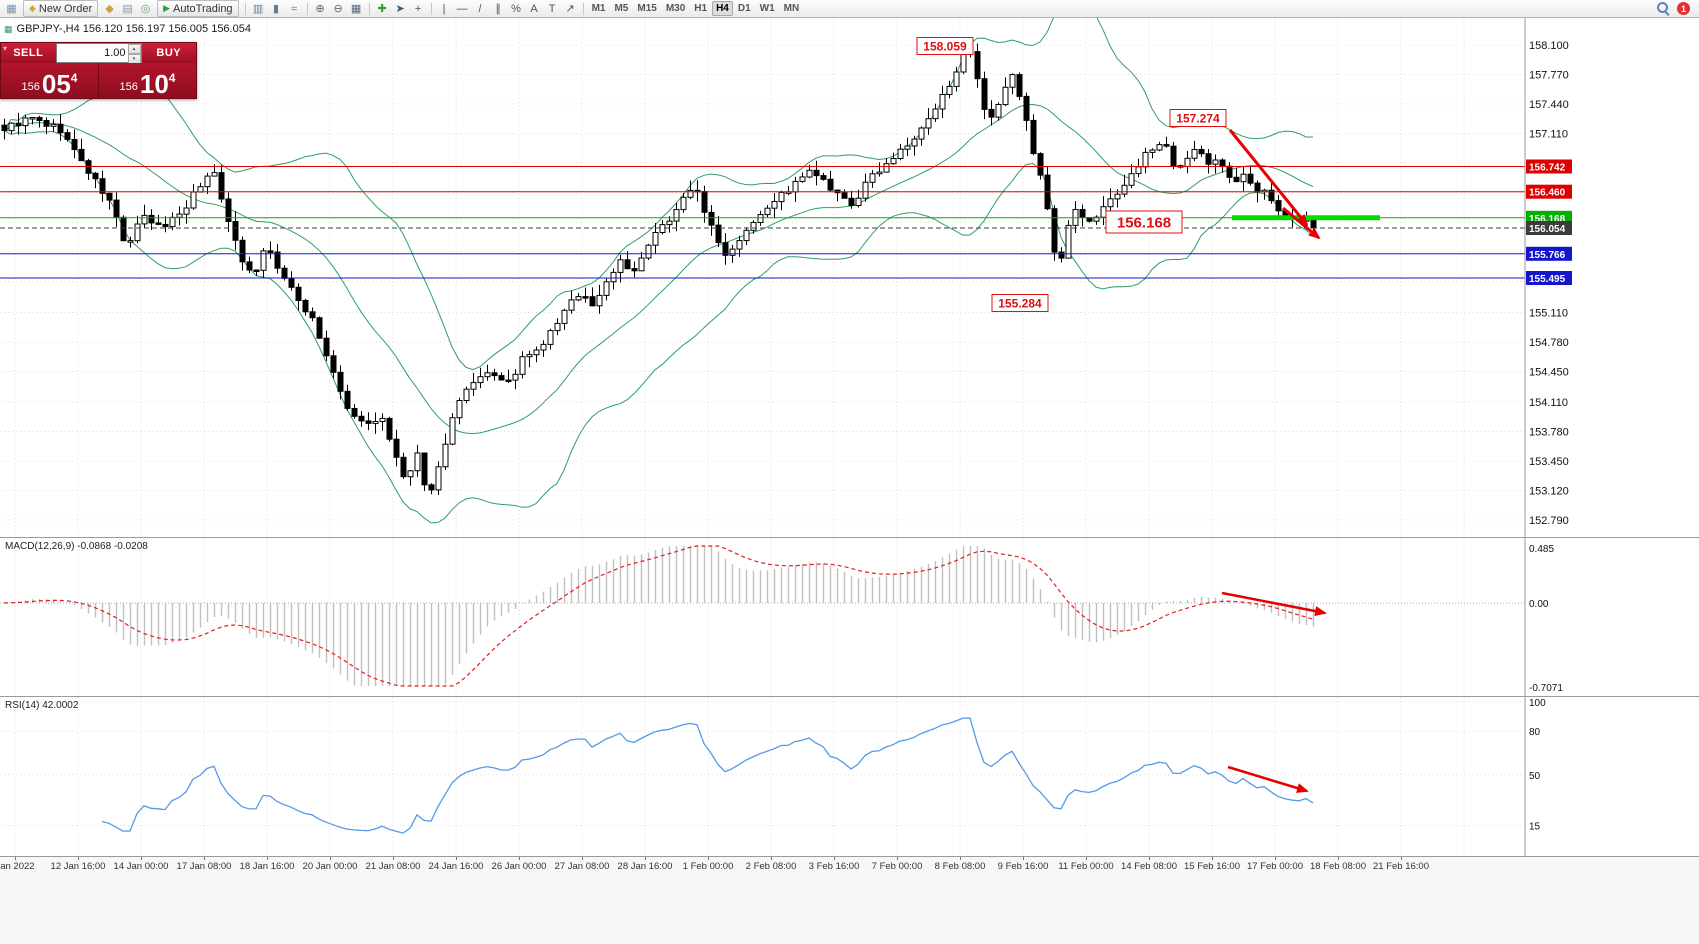  Describe the element at coordinates (582, 866) in the screenshot. I see `time-axis-label: 27 Jan 08:00` at that location.